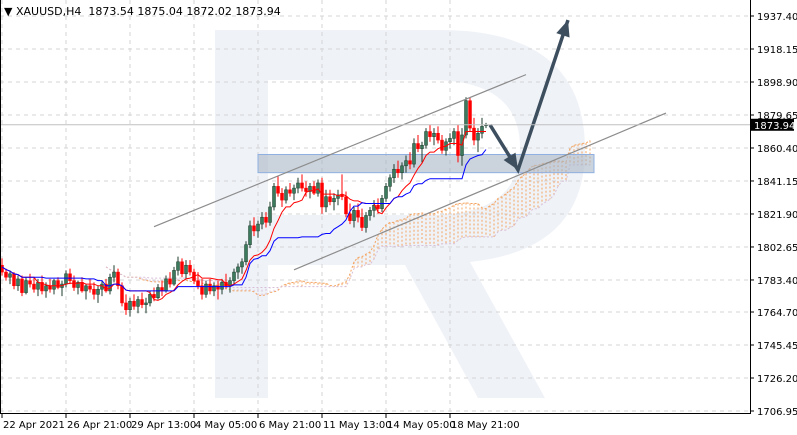 The width and height of the screenshot is (797, 435). I want to click on triangle-down-icon: ▼, so click(8, 11).